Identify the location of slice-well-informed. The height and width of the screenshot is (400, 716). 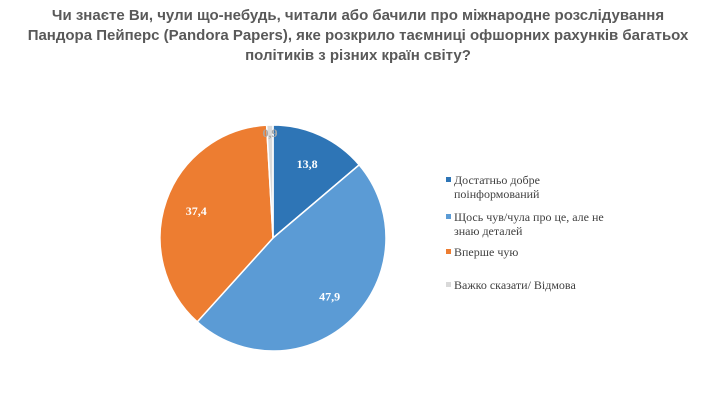
(316, 182).